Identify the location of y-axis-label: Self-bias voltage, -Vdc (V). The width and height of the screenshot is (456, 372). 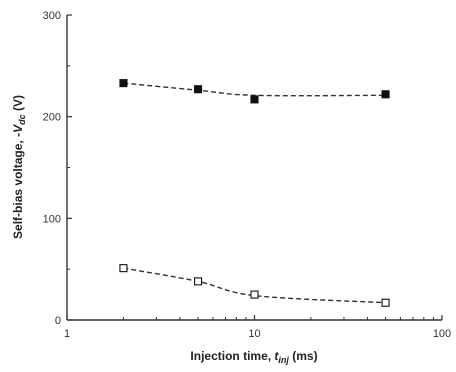
(19, 167).